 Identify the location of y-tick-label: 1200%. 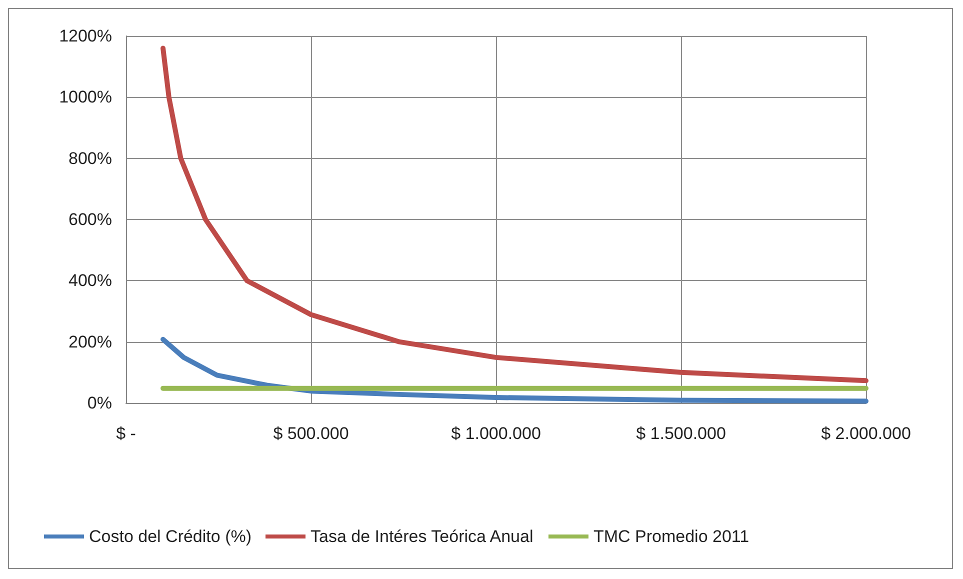
(85, 36).